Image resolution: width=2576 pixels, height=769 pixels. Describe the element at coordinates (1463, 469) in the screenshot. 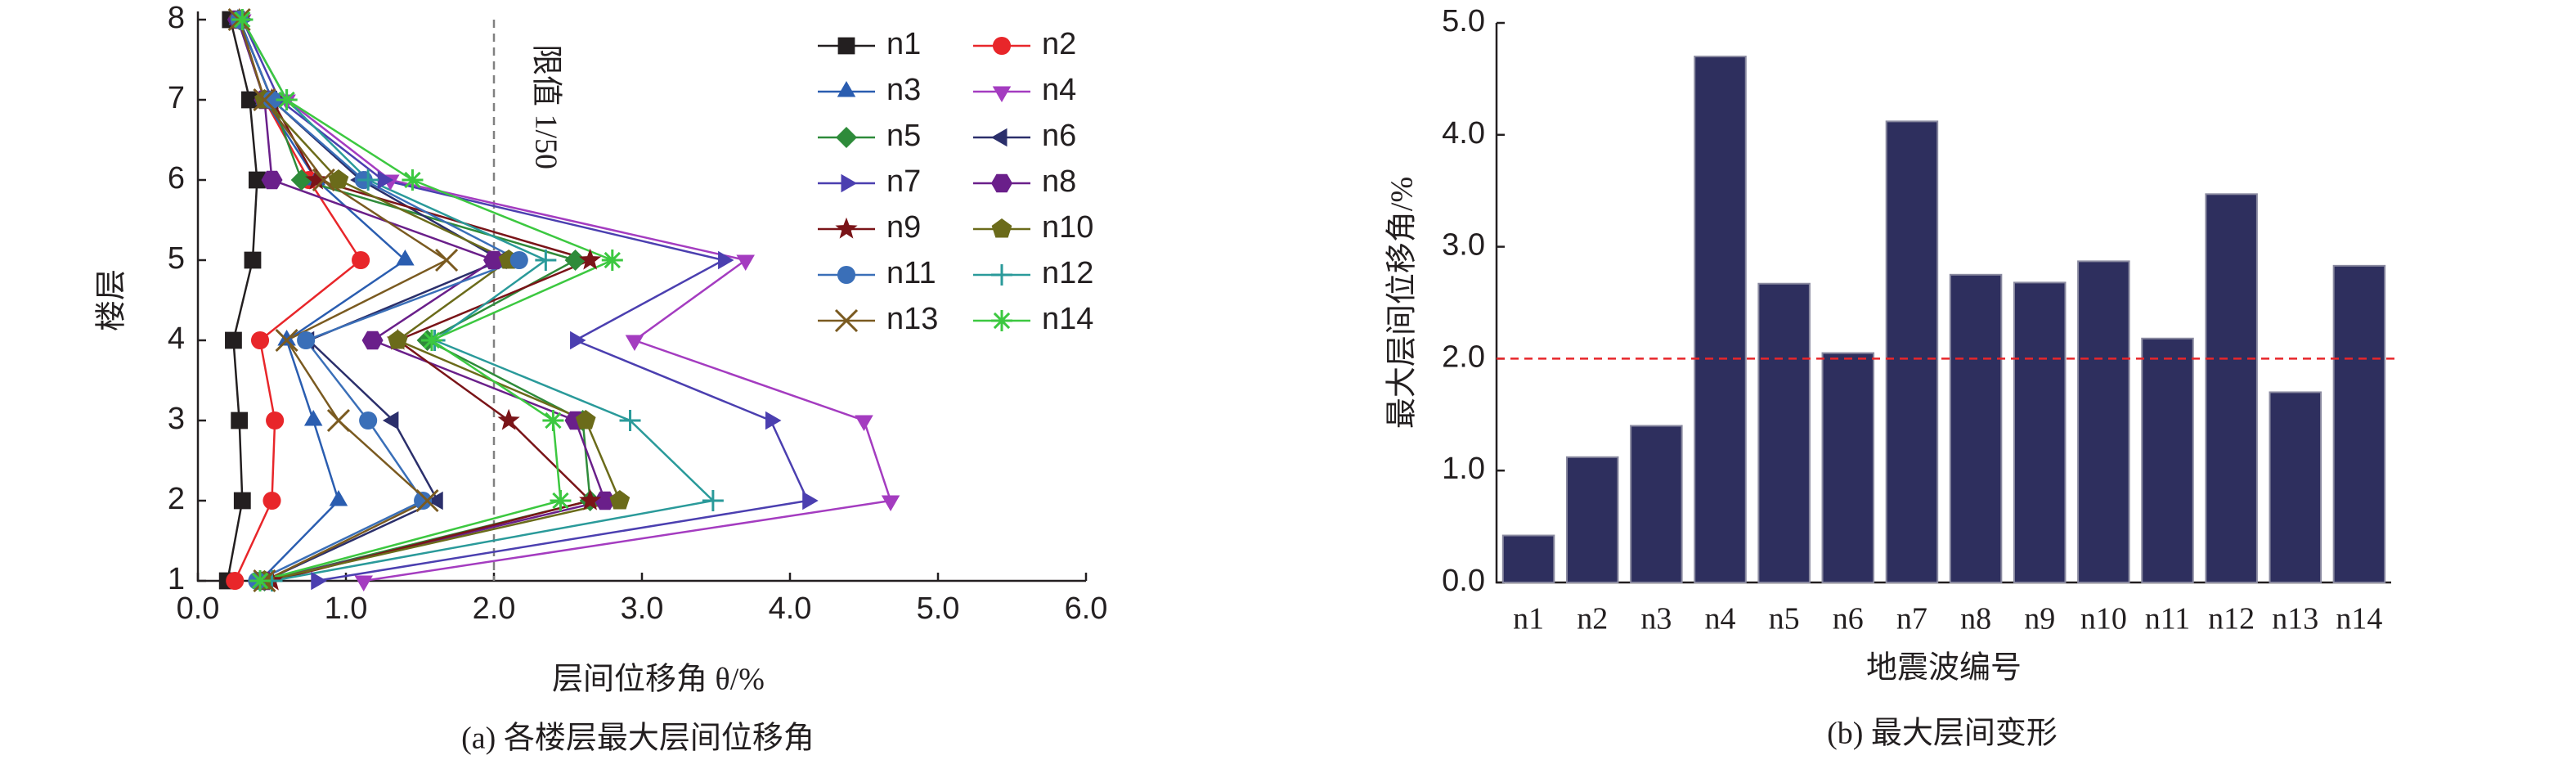

I see `y-tick-label: 1.0` at that location.